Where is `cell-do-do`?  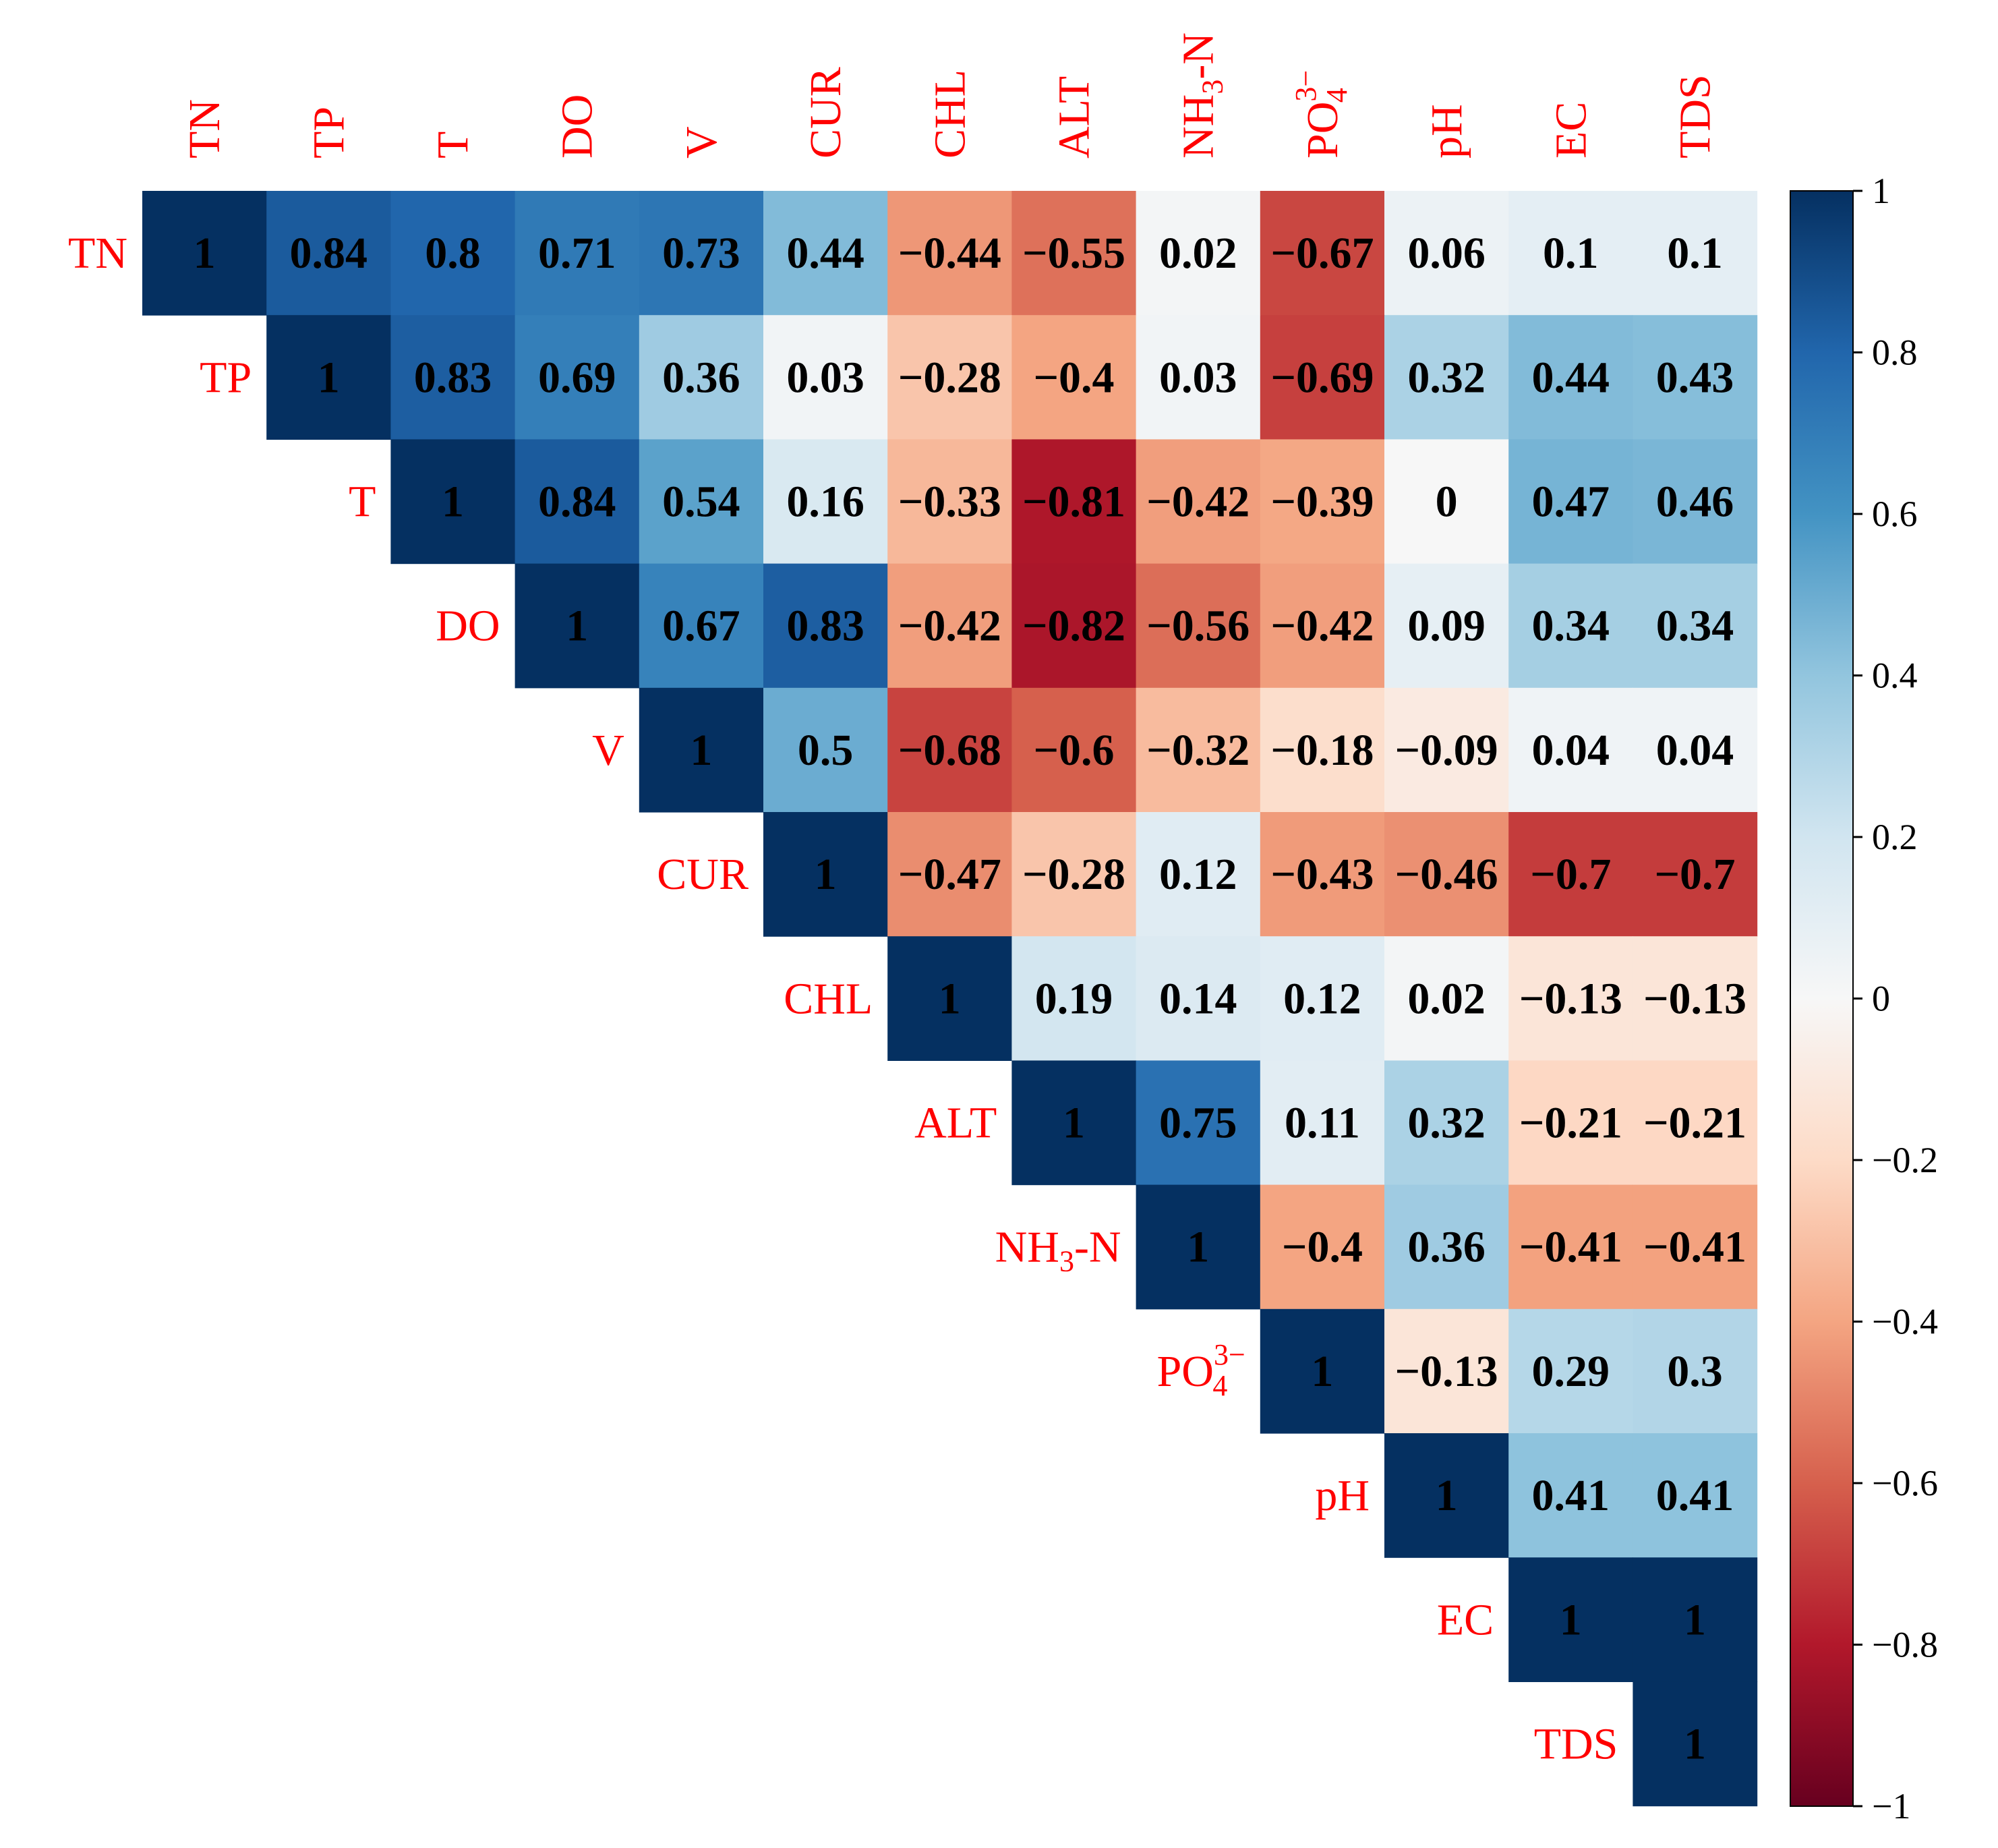 cell-do-do is located at coordinates (577, 626).